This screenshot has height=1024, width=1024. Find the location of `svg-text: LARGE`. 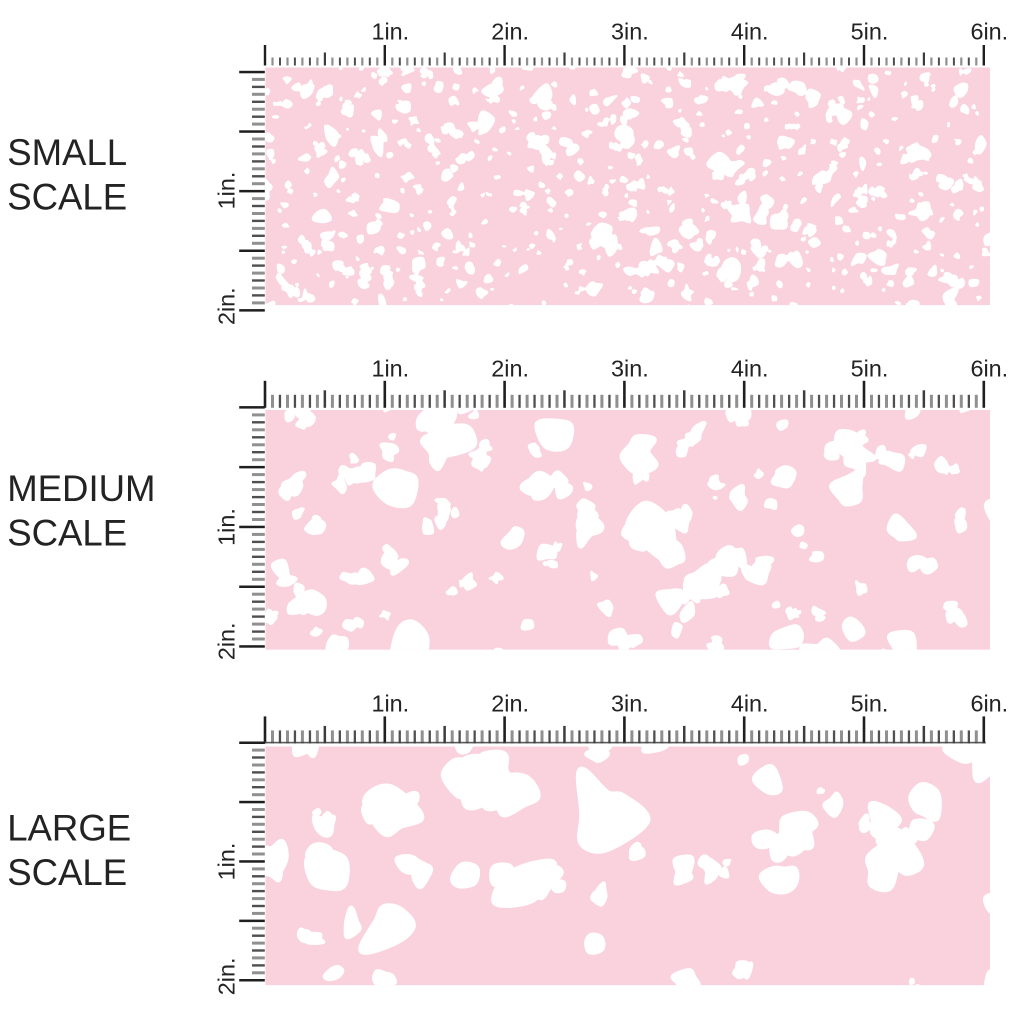

svg-text: LARGE is located at coordinates (69, 828).